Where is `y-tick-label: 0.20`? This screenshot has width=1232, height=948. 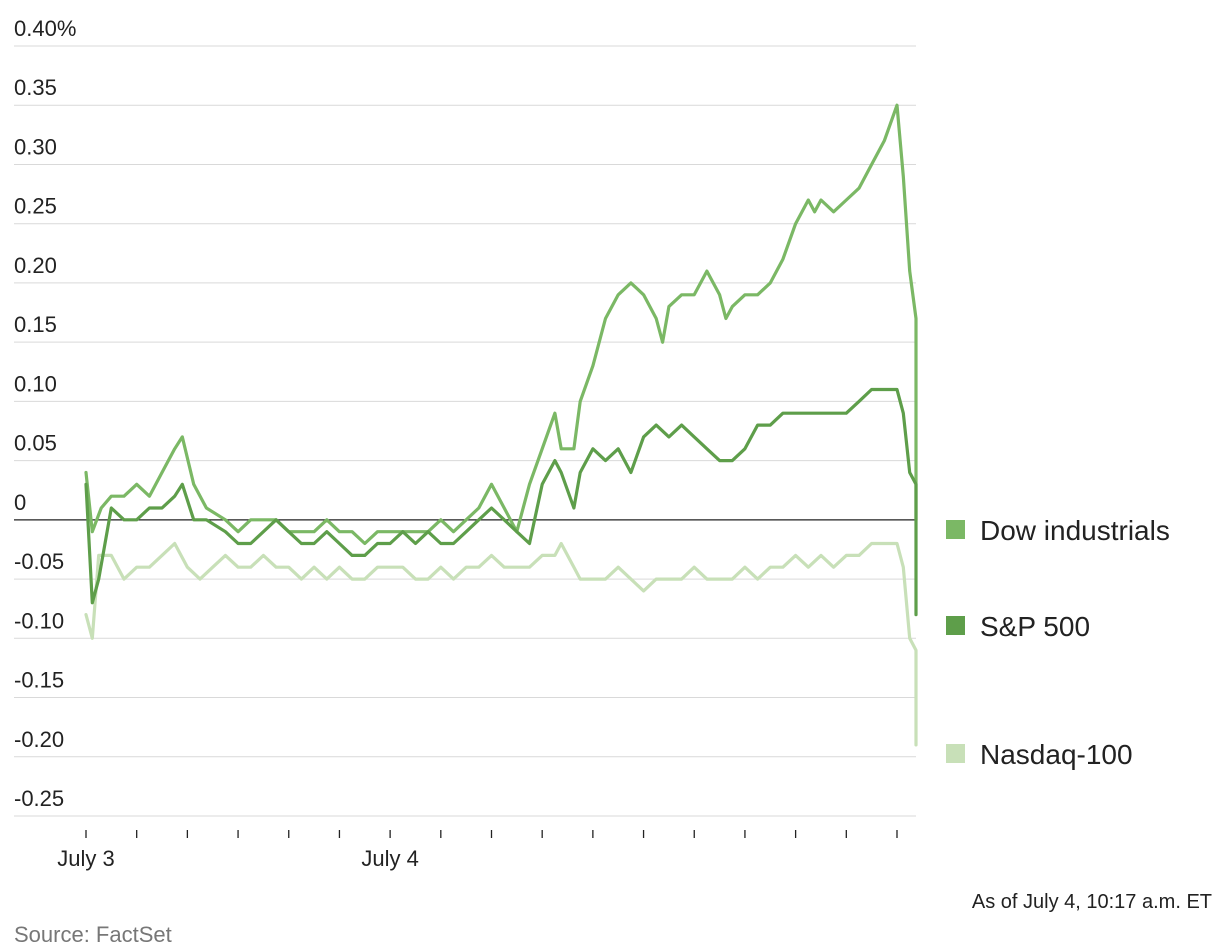
y-tick-label: 0.20 is located at coordinates (35, 265).